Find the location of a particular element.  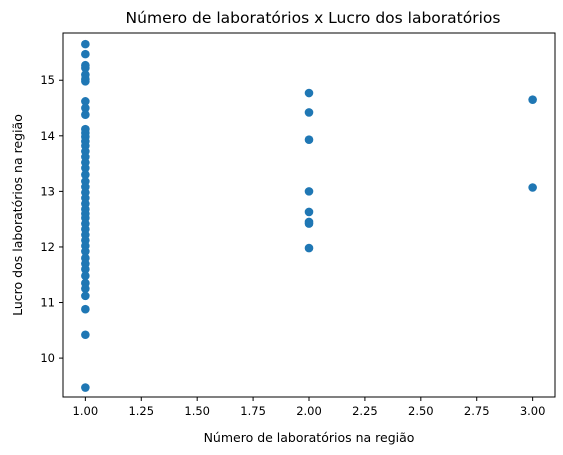

x-tick-label: 2.00 is located at coordinates (309, 411).